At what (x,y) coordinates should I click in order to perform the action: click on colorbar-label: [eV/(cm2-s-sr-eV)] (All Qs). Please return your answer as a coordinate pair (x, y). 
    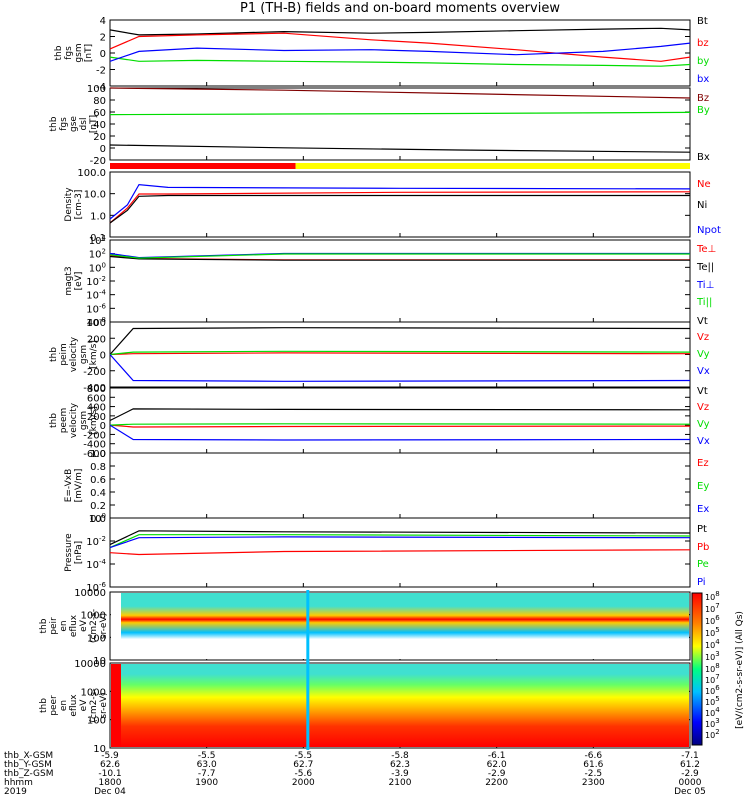
    Looking at the image, I should click on (740, 670).